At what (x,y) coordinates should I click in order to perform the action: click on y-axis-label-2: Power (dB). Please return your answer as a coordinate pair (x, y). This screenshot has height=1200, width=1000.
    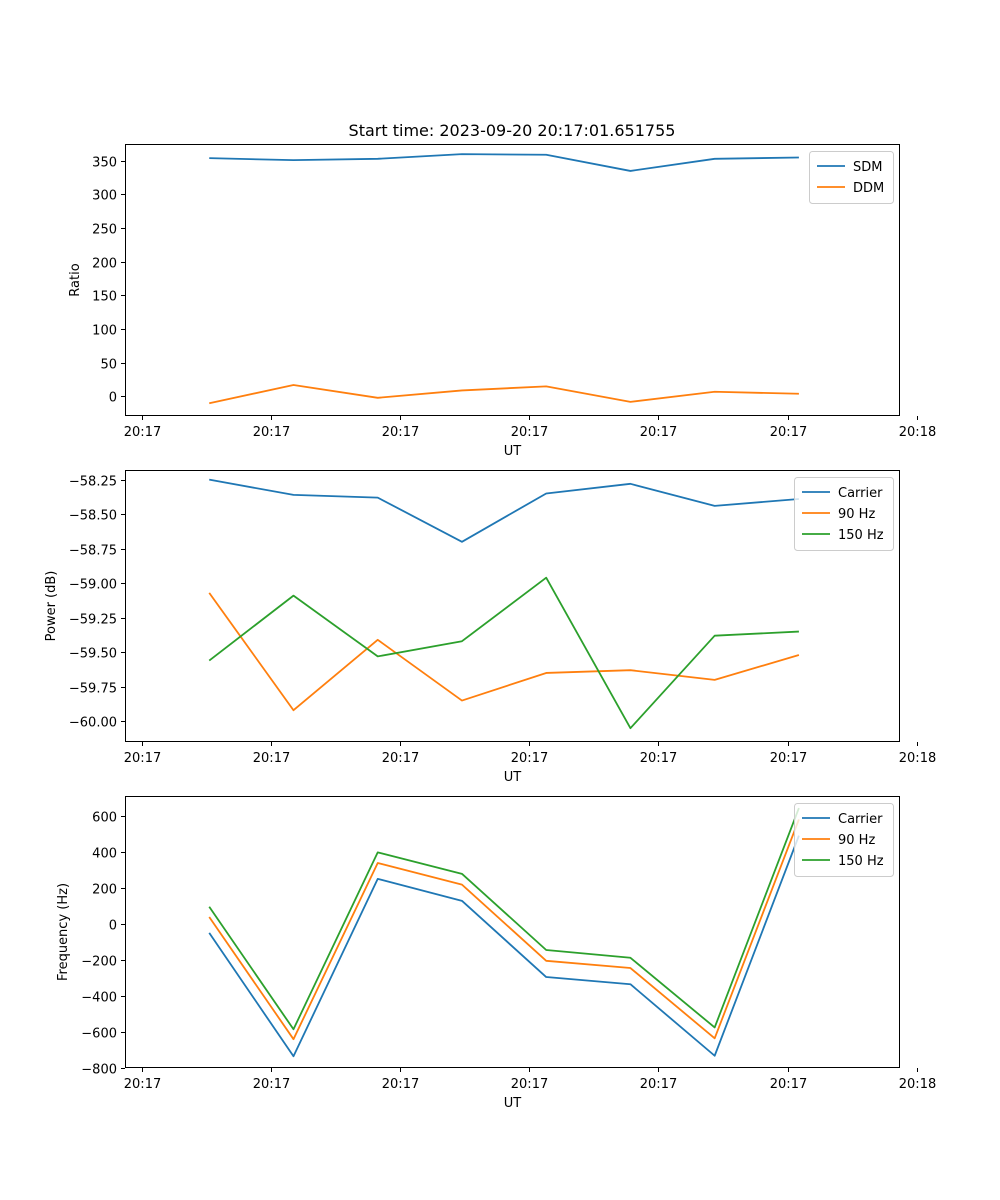
    Looking at the image, I should click on (51, 606).